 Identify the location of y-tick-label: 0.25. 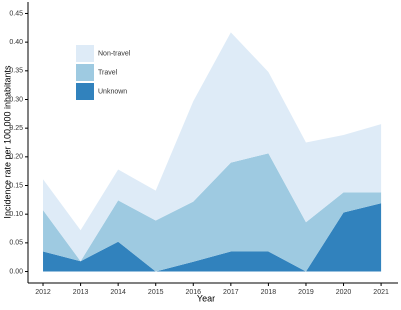
(16, 128).